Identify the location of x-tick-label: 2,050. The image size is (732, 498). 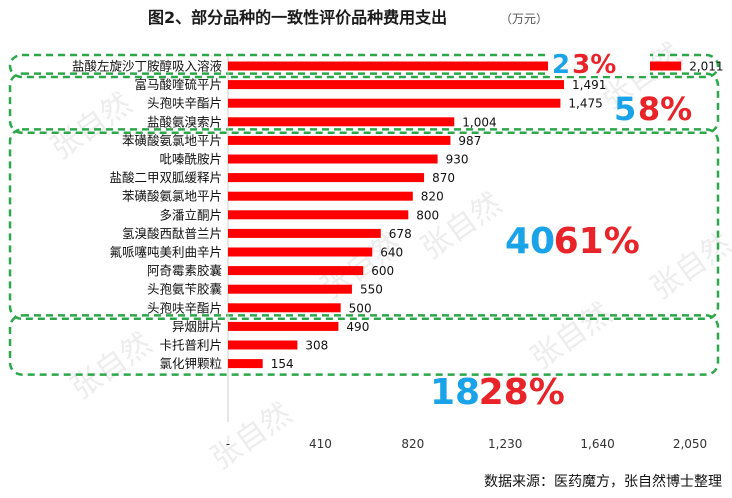
(690, 444).